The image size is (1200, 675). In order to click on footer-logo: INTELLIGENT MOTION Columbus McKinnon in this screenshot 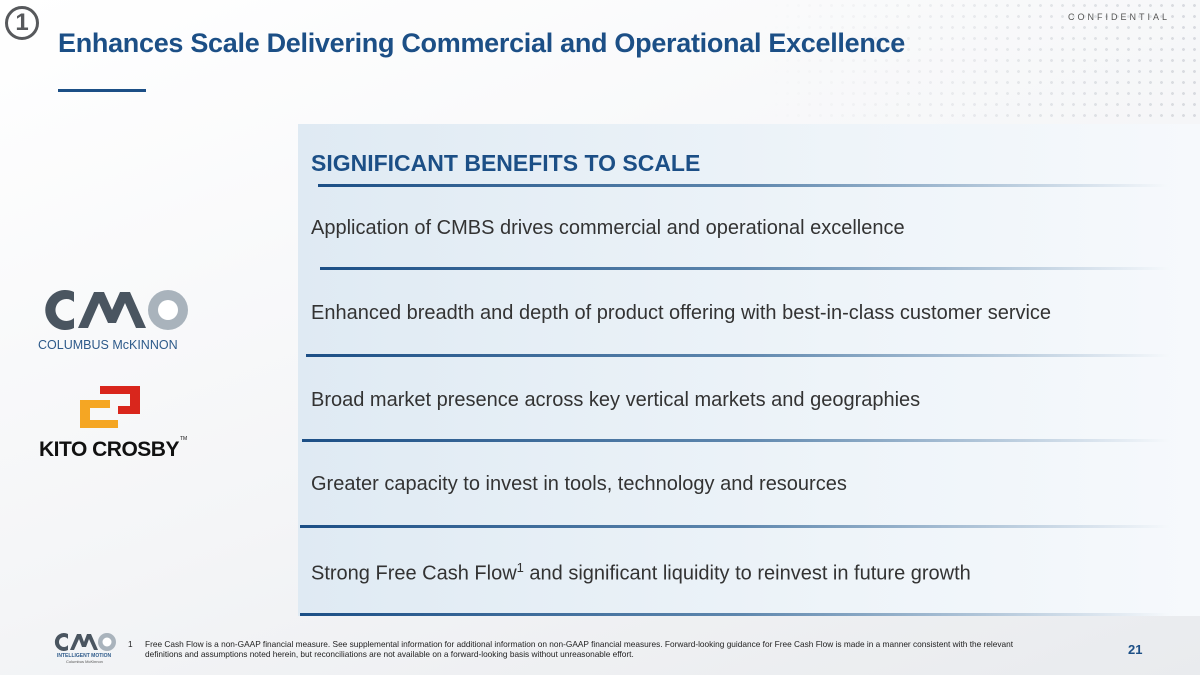, I will do `click(85, 648)`.